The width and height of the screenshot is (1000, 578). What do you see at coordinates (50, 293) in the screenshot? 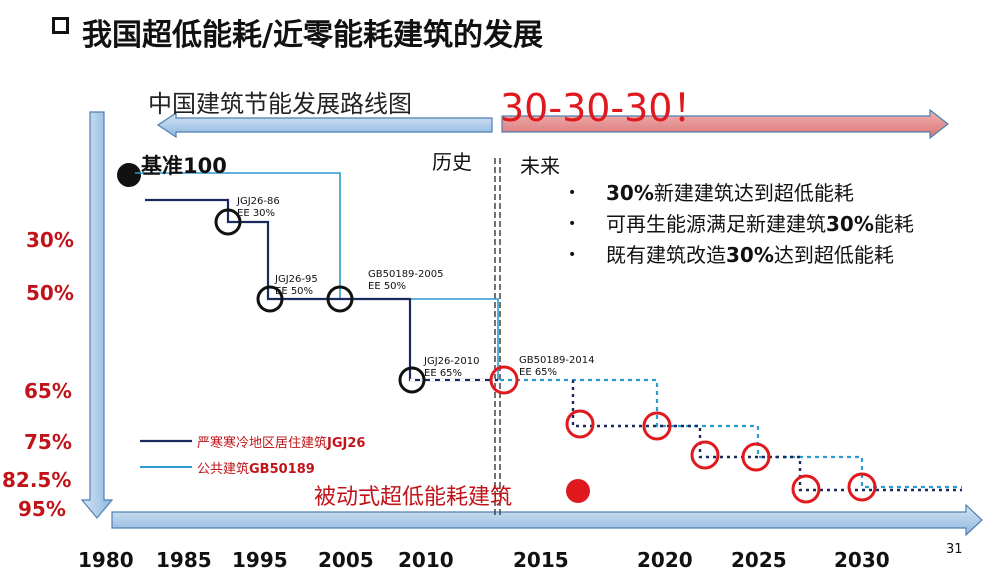
I see `percent-label: 50%` at bounding box center [50, 293].